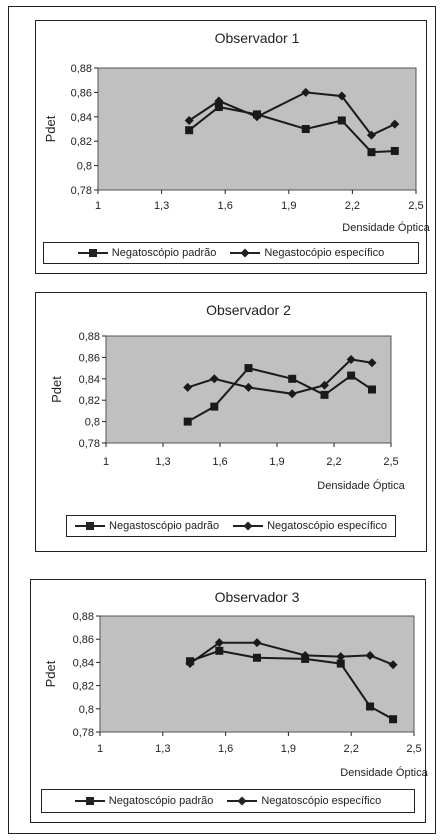  What do you see at coordinates (257, 38) in the screenshot?
I see `chart-title: Observador 1` at bounding box center [257, 38].